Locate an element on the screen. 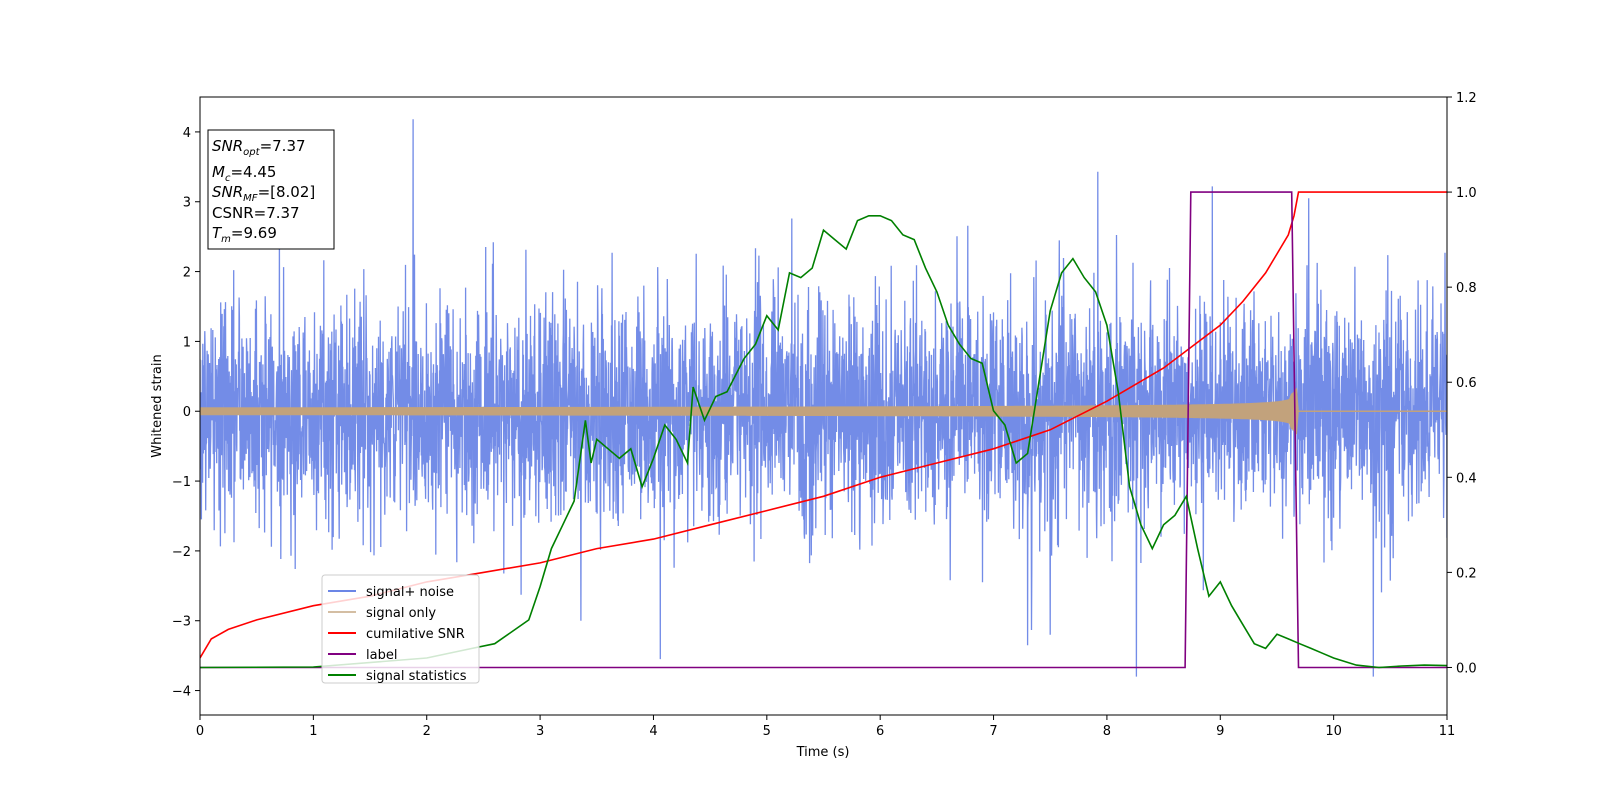 The height and width of the screenshot is (800, 1600). legend-label: signal only is located at coordinates (401, 613).